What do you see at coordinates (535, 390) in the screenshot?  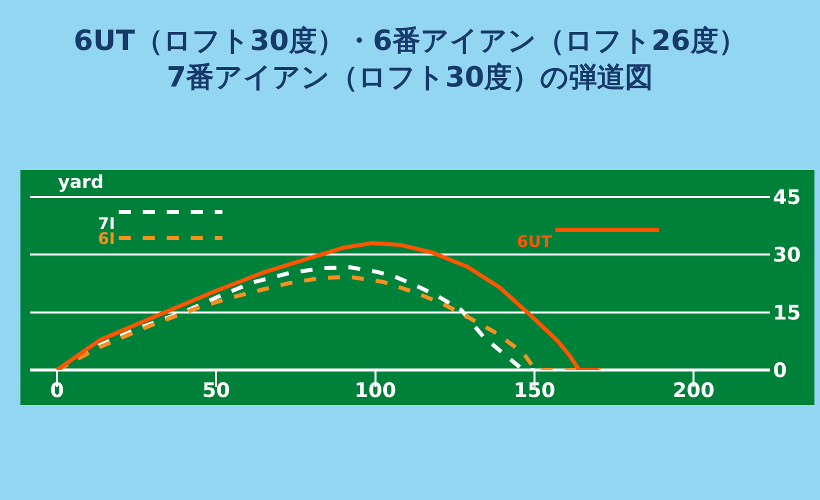 I see `x-tick-label: 150` at bounding box center [535, 390].